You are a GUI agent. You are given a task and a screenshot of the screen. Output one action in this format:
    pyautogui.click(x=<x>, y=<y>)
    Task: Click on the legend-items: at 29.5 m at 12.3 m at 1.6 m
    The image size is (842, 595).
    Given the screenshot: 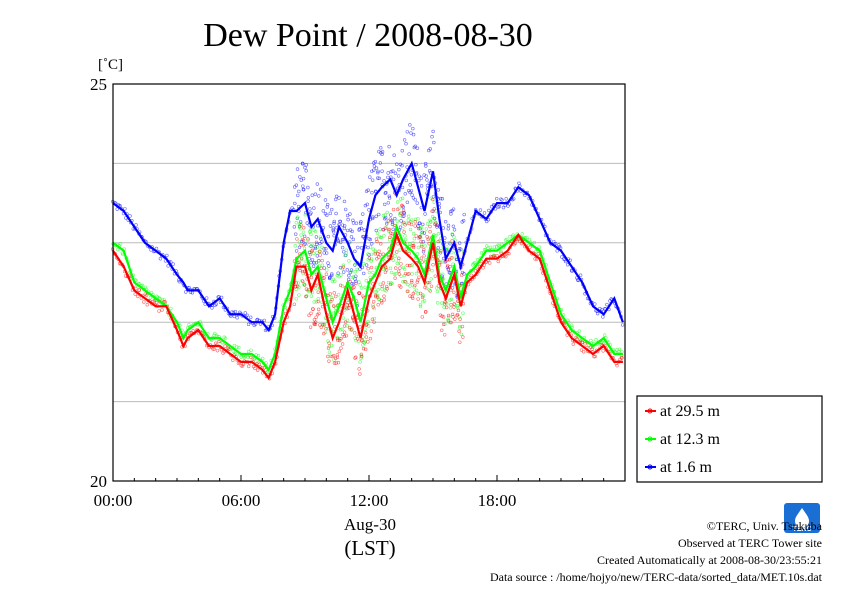 What is the action you would take?
    pyautogui.click(x=683, y=439)
    